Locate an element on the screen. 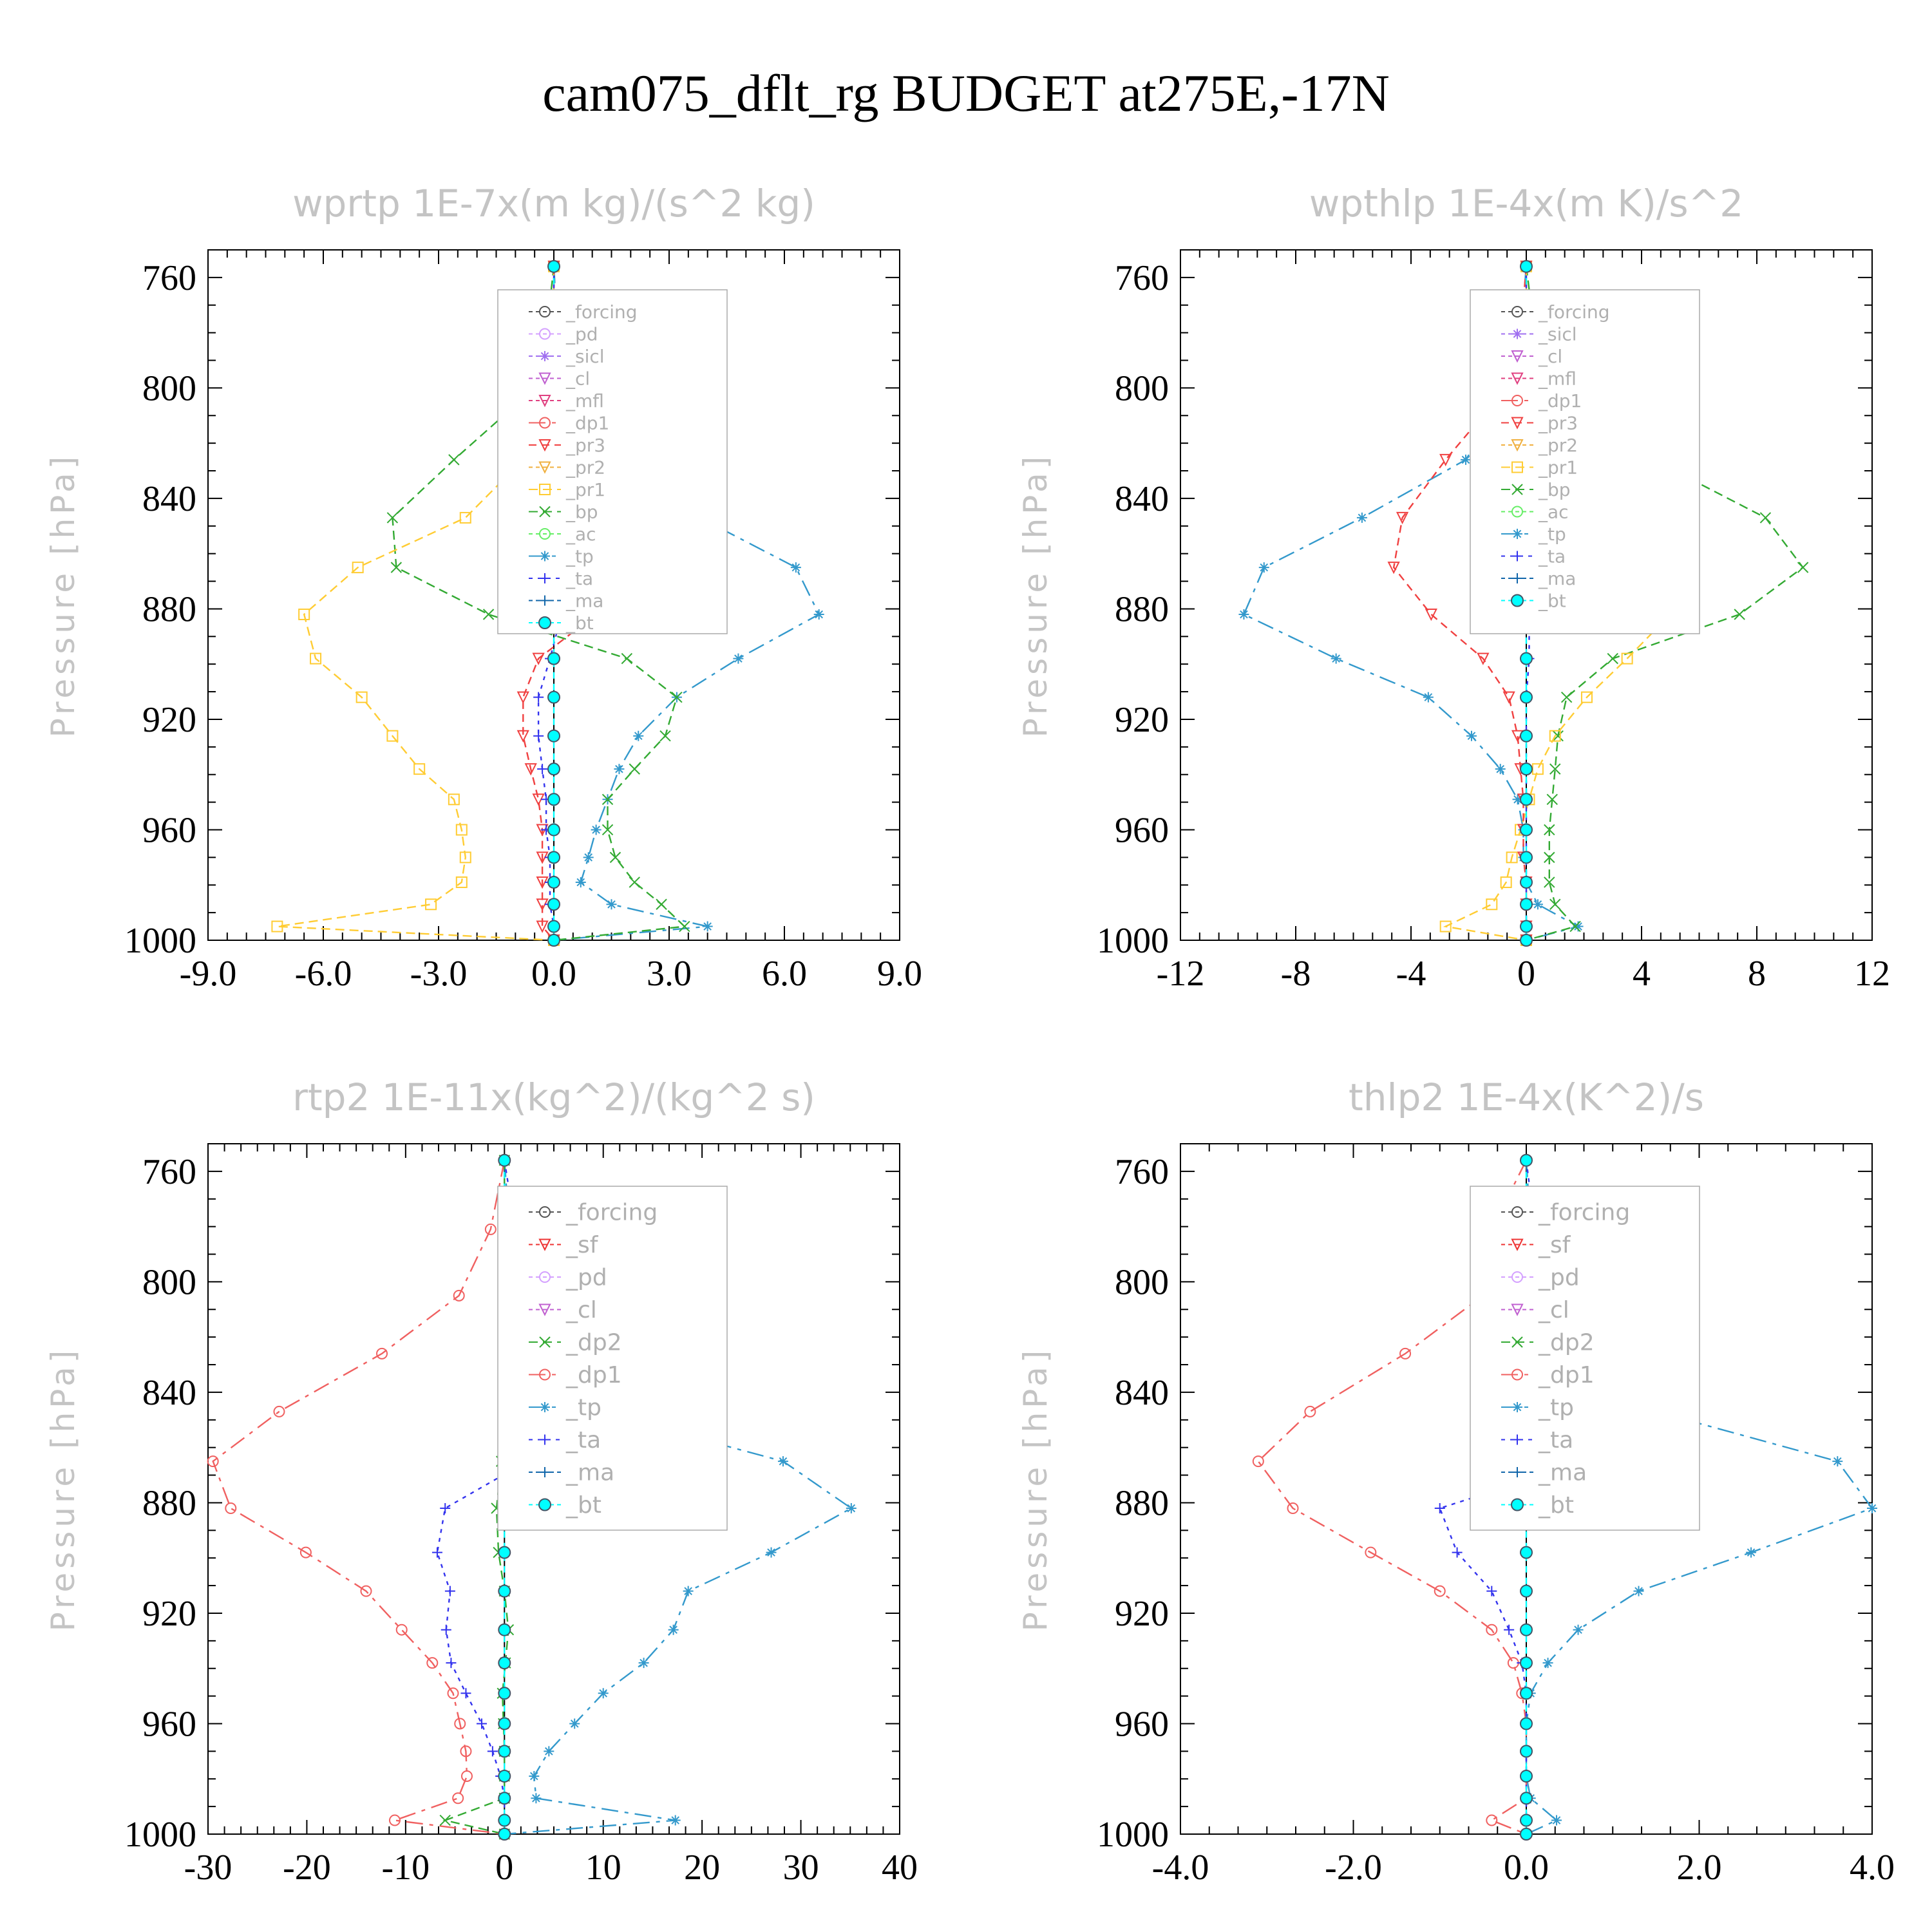 The height and width of the screenshot is (1932, 1932). x-tick-label: -20 is located at coordinates (307, 1868).